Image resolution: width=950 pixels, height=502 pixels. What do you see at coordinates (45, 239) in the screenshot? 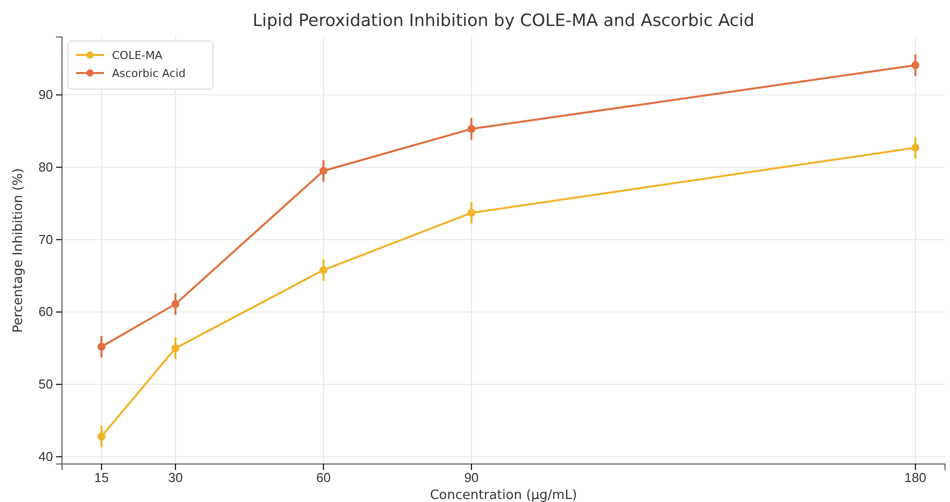
I see `y-tick-label: 70` at bounding box center [45, 239].